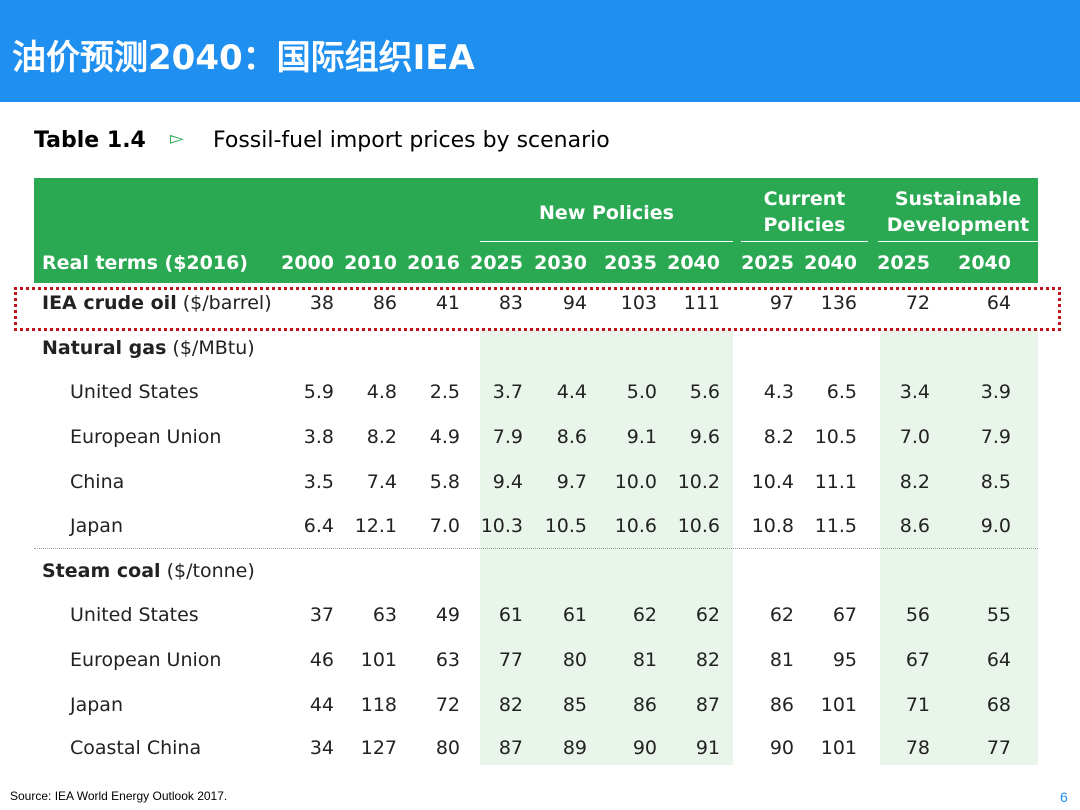 This screenshot has width=1080, height=810. What do you see at coordinates (321, 660) in the screenshot?
I see `cell-value: 46` at bounding box center [321, 660].